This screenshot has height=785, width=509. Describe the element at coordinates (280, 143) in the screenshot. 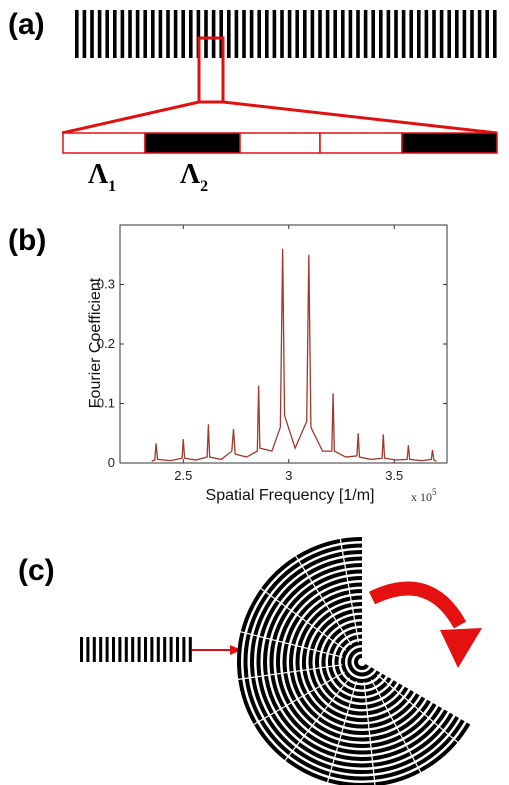

I see `zoom-strip` at that location.